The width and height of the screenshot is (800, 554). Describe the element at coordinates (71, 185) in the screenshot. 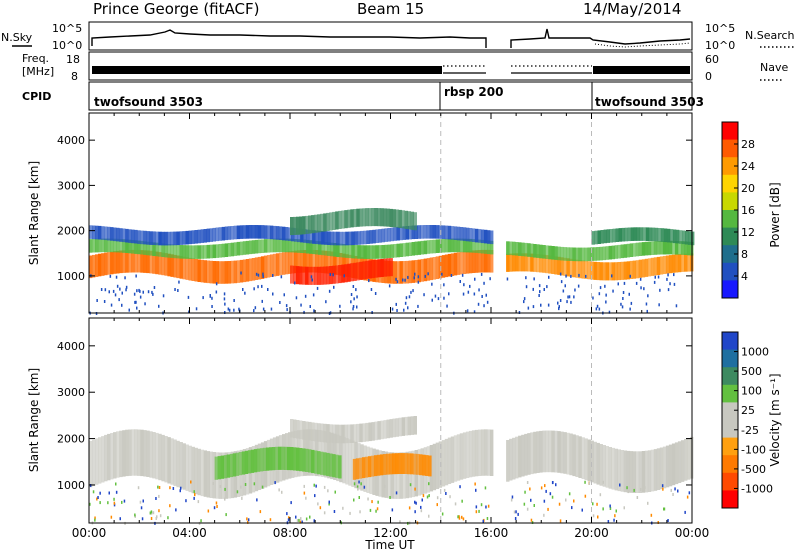

I see `y-tick-label: 3000` at that location.